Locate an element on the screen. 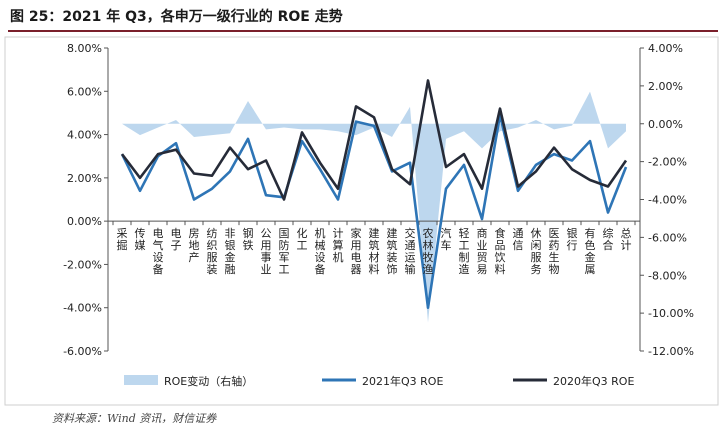  category-label: 总计 is located at coordinates (626, 239).